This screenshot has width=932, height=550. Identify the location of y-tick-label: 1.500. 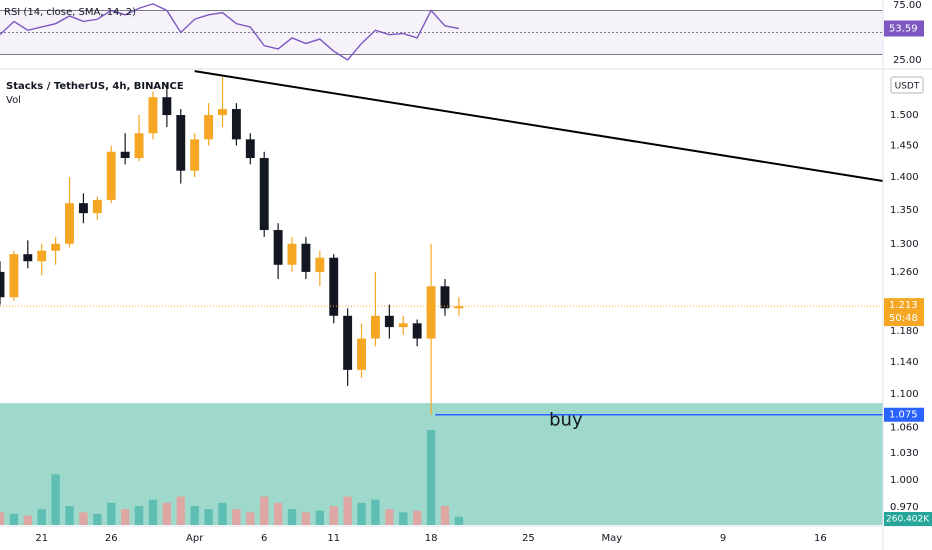
(904, 115).